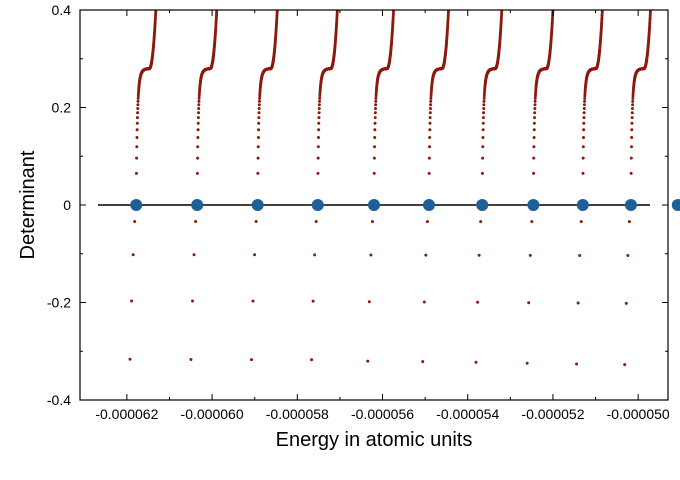 Image resolution: width=680 pixels, height=480 pixels. Describe the element at coordinates (62, 108) in the screenshot. I see `y-tick-label: 0.2` at that location.